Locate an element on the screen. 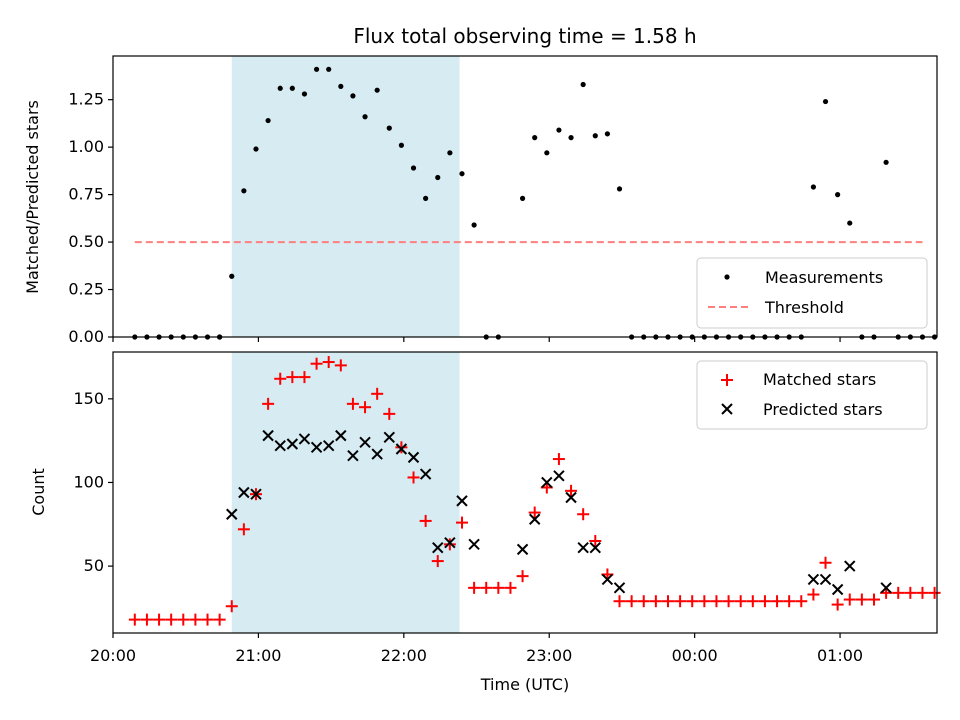  legend-marker-predicted is located at coordinates (727, 409).